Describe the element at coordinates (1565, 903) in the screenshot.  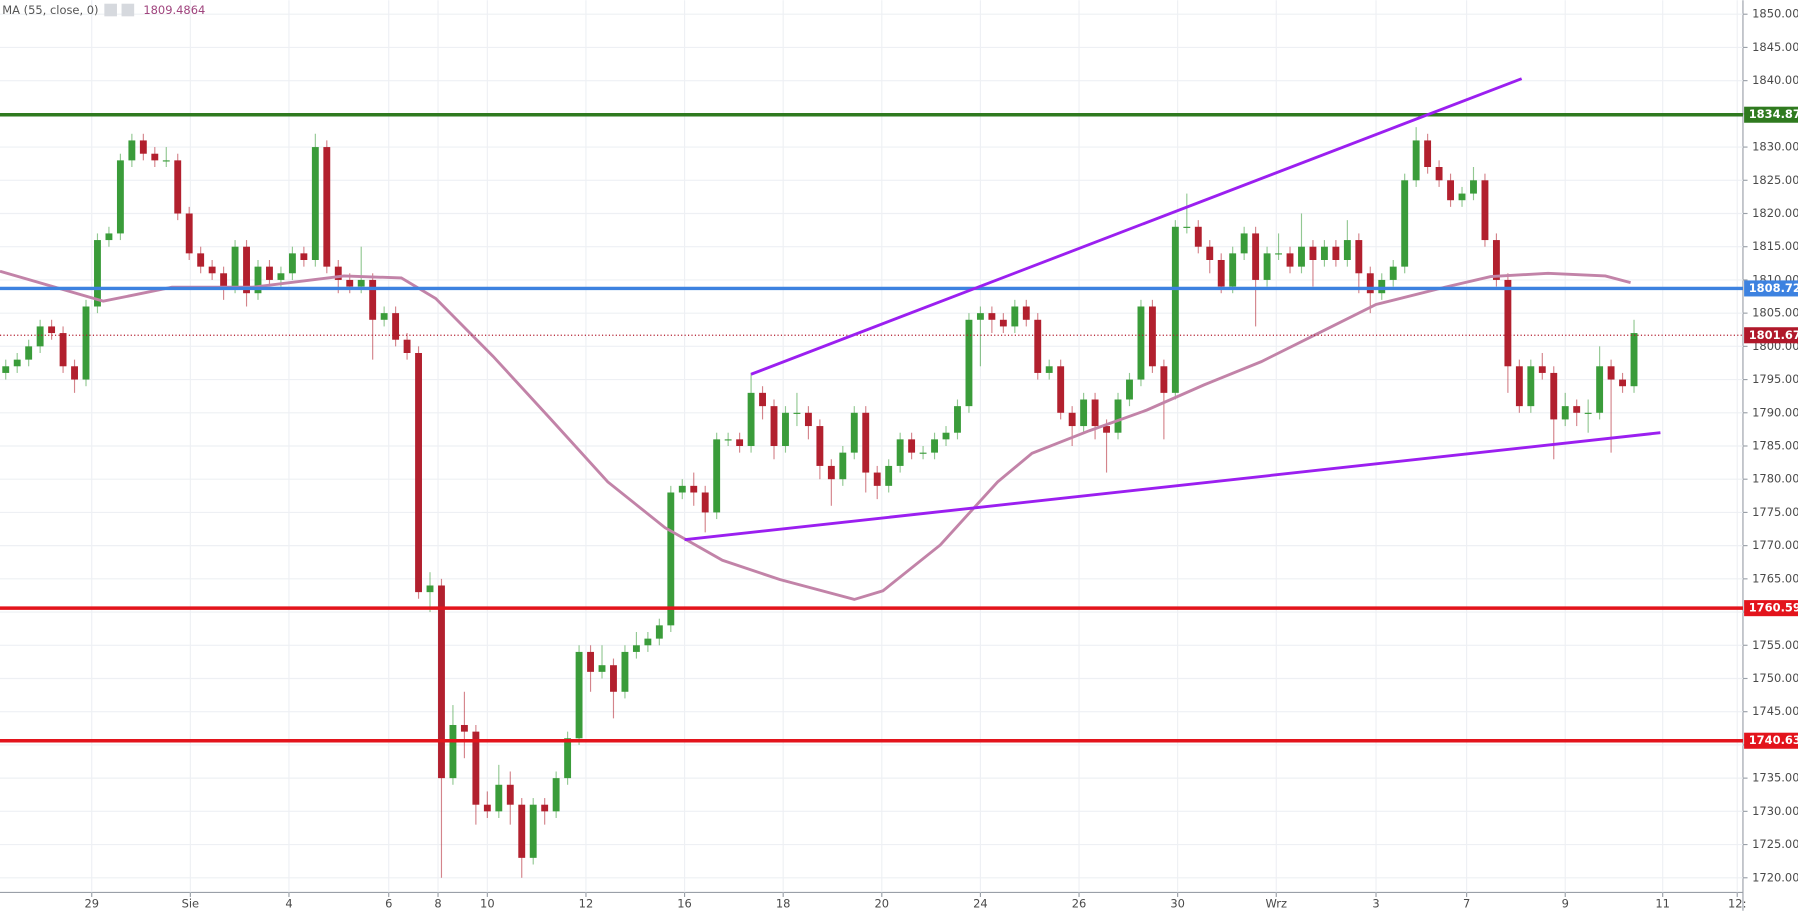
I see `x-tick-label: 9` at that location.